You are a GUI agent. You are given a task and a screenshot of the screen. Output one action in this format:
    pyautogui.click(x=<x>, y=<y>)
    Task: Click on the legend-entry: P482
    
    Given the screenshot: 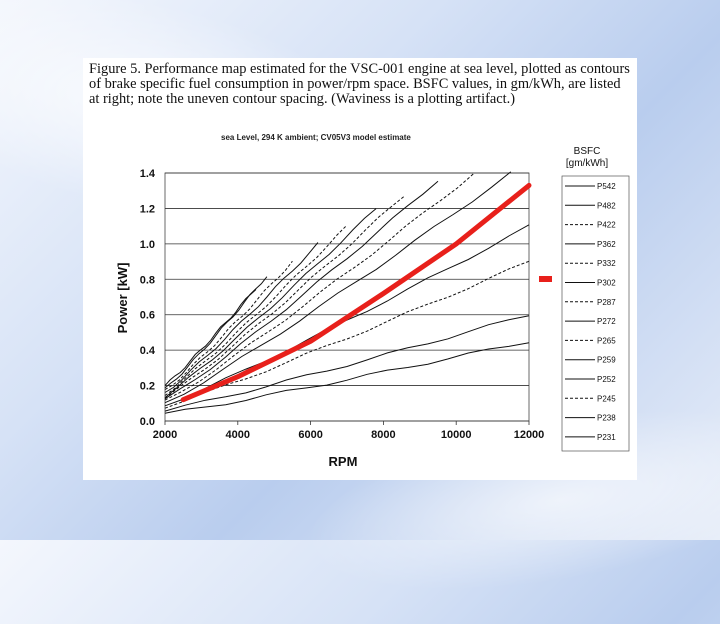 What is the action you would take?
    pyautogui.click(x=606, y=205)
    